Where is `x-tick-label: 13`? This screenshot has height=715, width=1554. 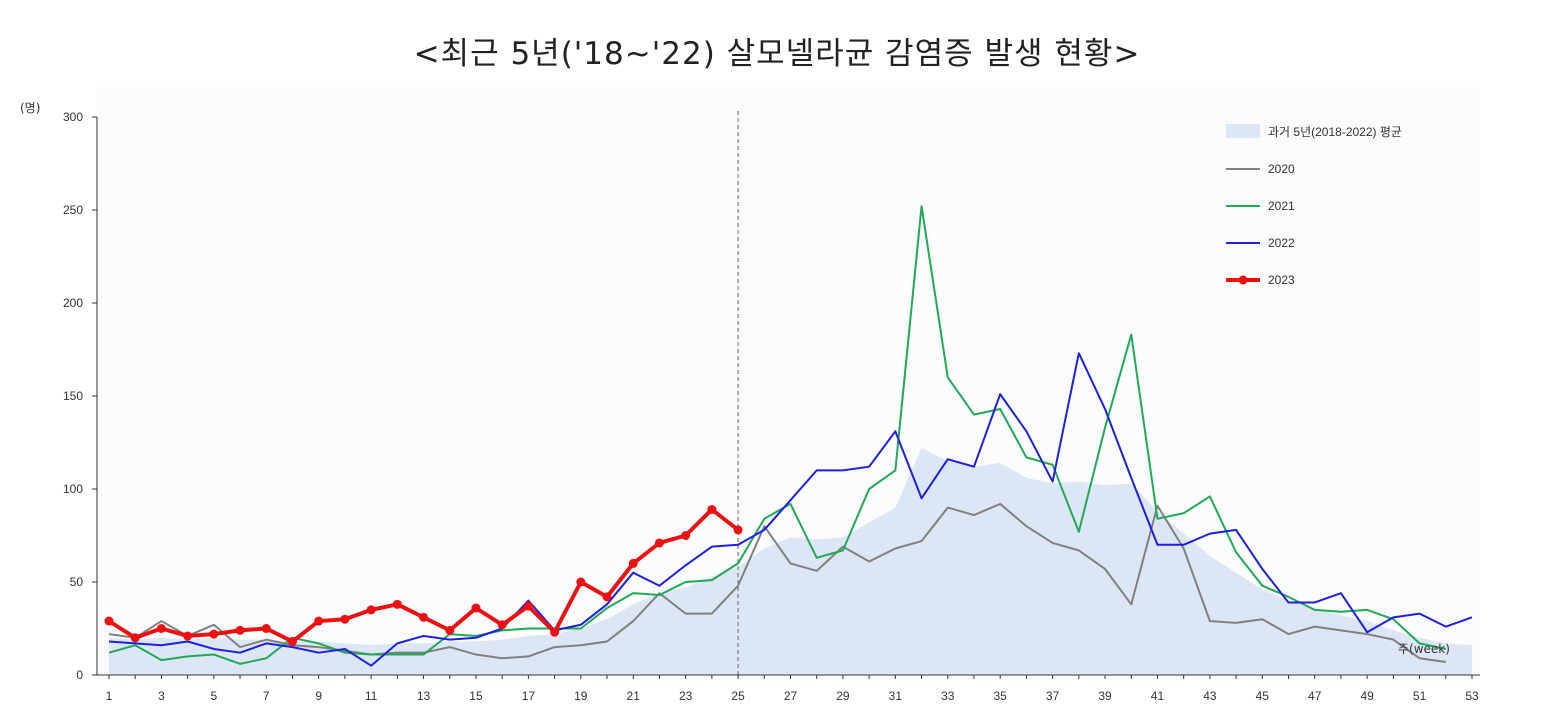 x-tick-label: 13 is located at coordinates (424, 696).